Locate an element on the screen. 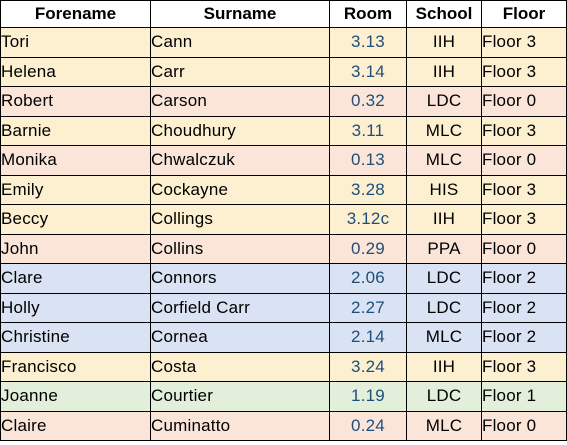 The height and width of the screenshot is (445, 567). table-row: Helena Carr 3.14 IIH Floor 3 is located at coordinates (283, 71).